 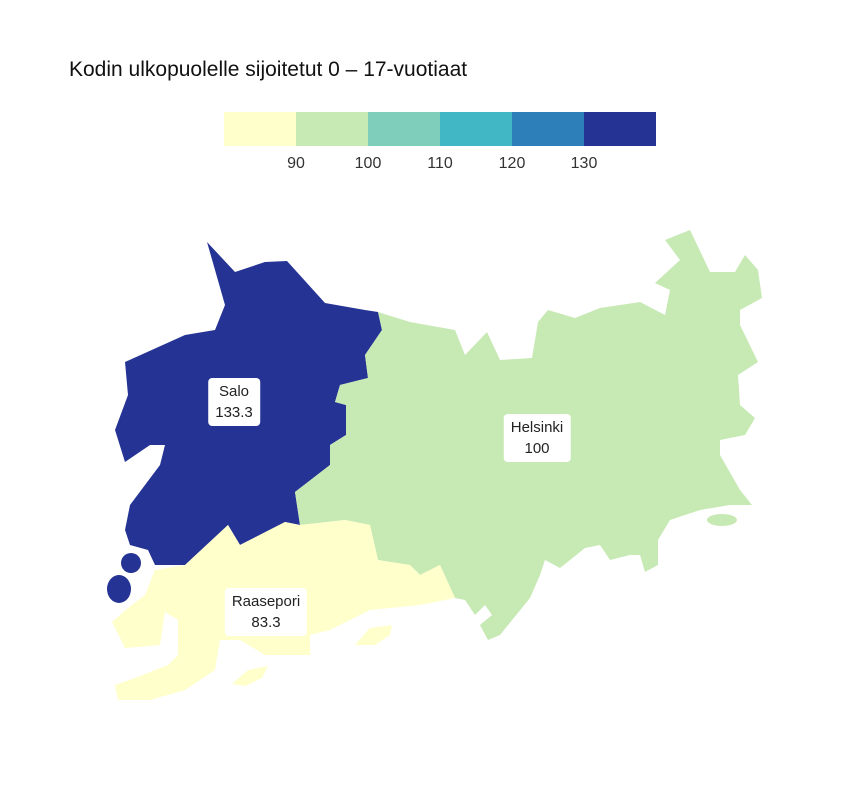 I want to click on region-value: 83.3, so click(x=266, y=622).